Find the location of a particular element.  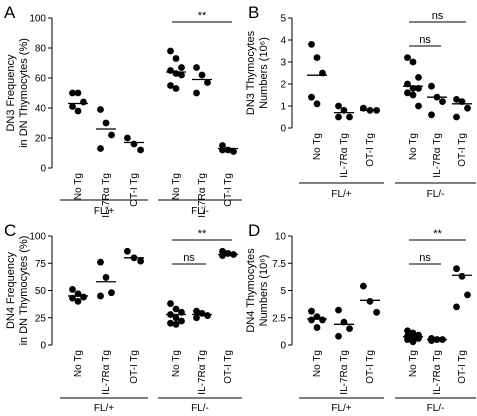

y-tick-label: 10 is located at coordinates (281, 237).